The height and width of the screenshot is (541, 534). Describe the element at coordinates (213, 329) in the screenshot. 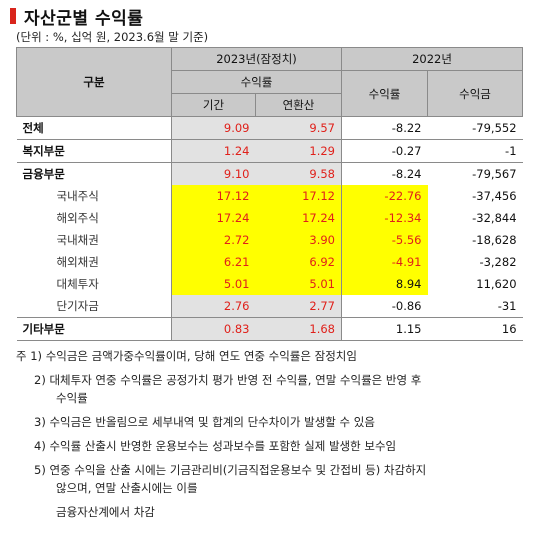

I see `cell-period: 0.83` at that location.